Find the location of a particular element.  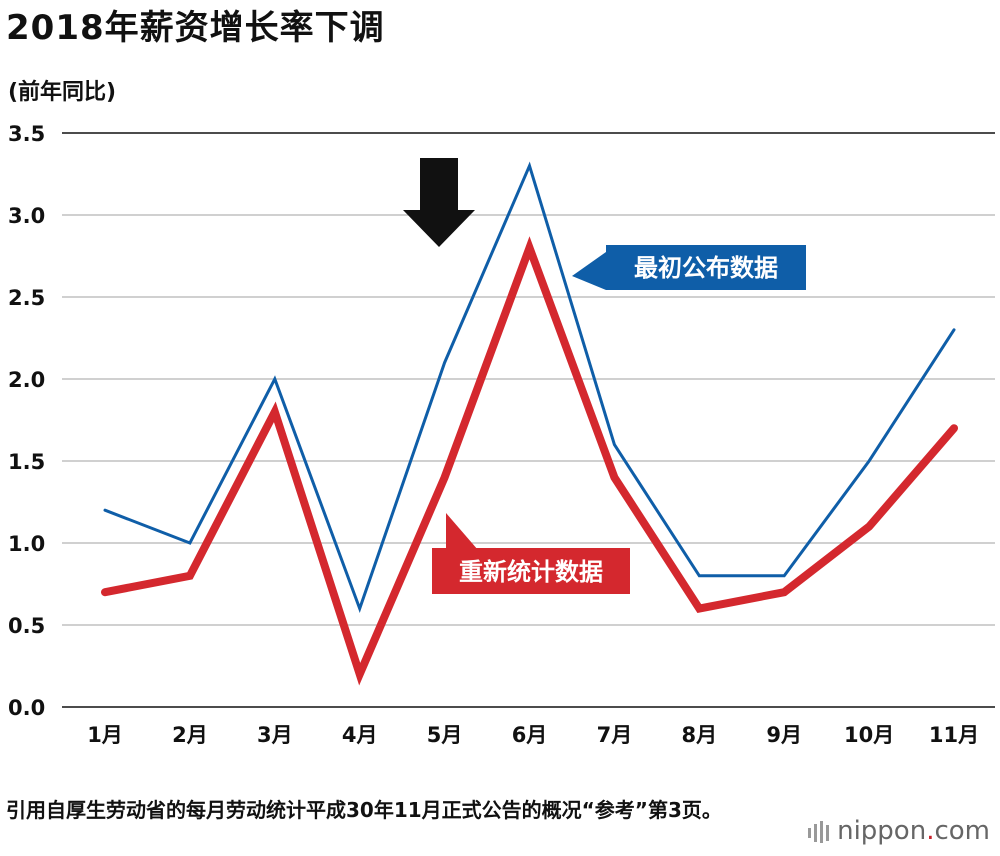

brand-bars-icon is located at coordinates (819, 831).